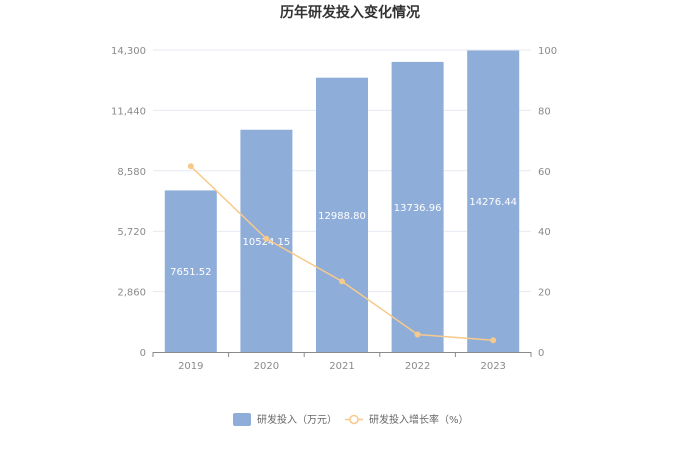 The height and width of the screenshot is (473, 700). Describe the element at coordinates (544, 232) in the screenshot. I see `right-axis-tick-label: 40` at that location.